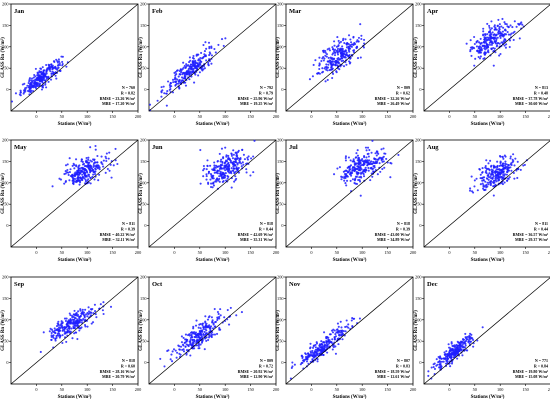 Image resolution: width=550 pixels, height=407 pixels. I want to click on x-tick-label: 200, so click(138, 389).